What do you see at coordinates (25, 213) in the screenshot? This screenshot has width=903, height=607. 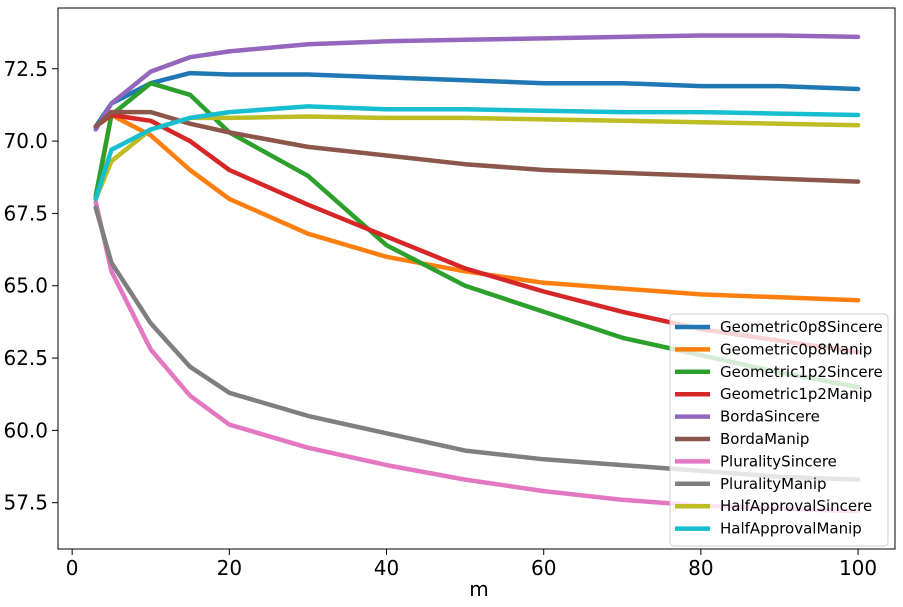 I see `y-tick-label-4: 67.5` at bounding box center [25, 213].